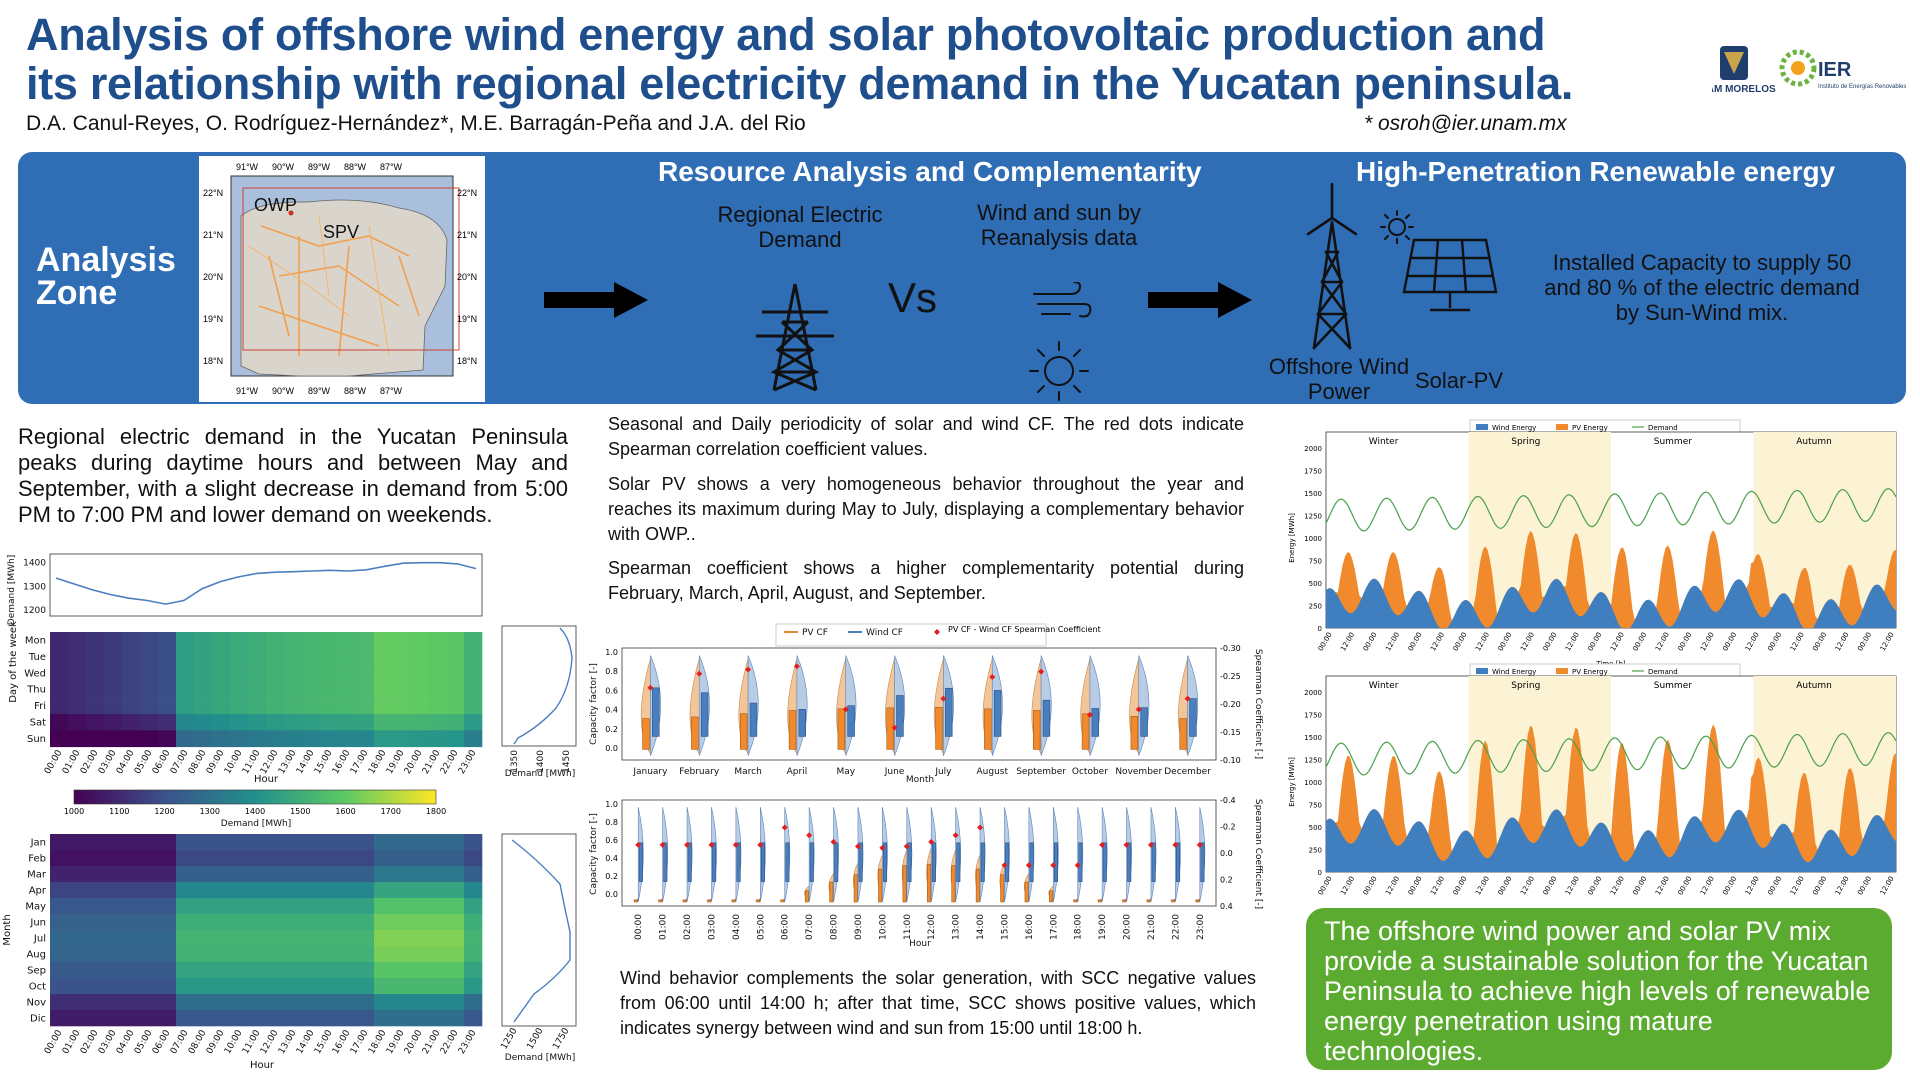 Image resolution: width=1920 pixels, height=1080 pixels. I want to click on side1-tick: 1450, so click(567, 761).